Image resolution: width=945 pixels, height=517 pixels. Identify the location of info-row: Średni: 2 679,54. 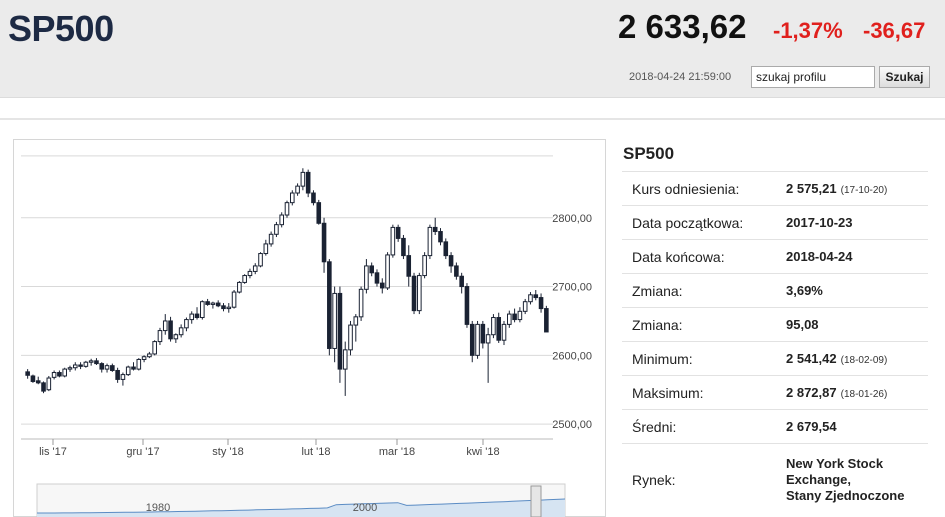
(775, 426).